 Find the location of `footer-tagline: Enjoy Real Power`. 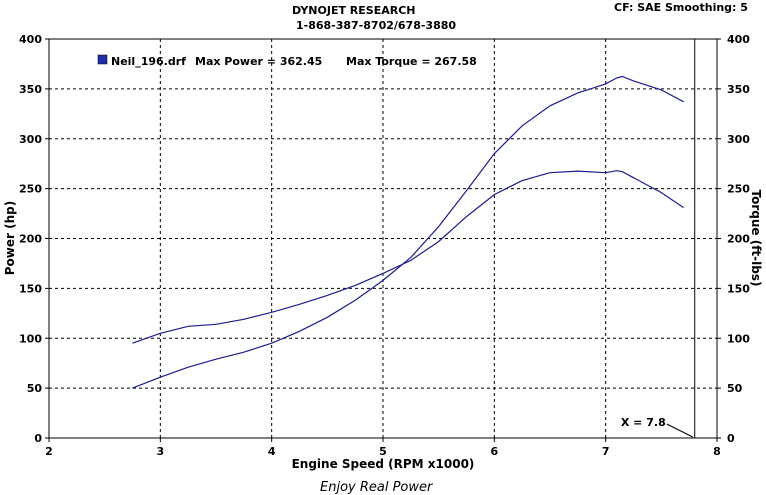

footer-tagline: Enjoy Real Power is located at coordinates (376, 487).